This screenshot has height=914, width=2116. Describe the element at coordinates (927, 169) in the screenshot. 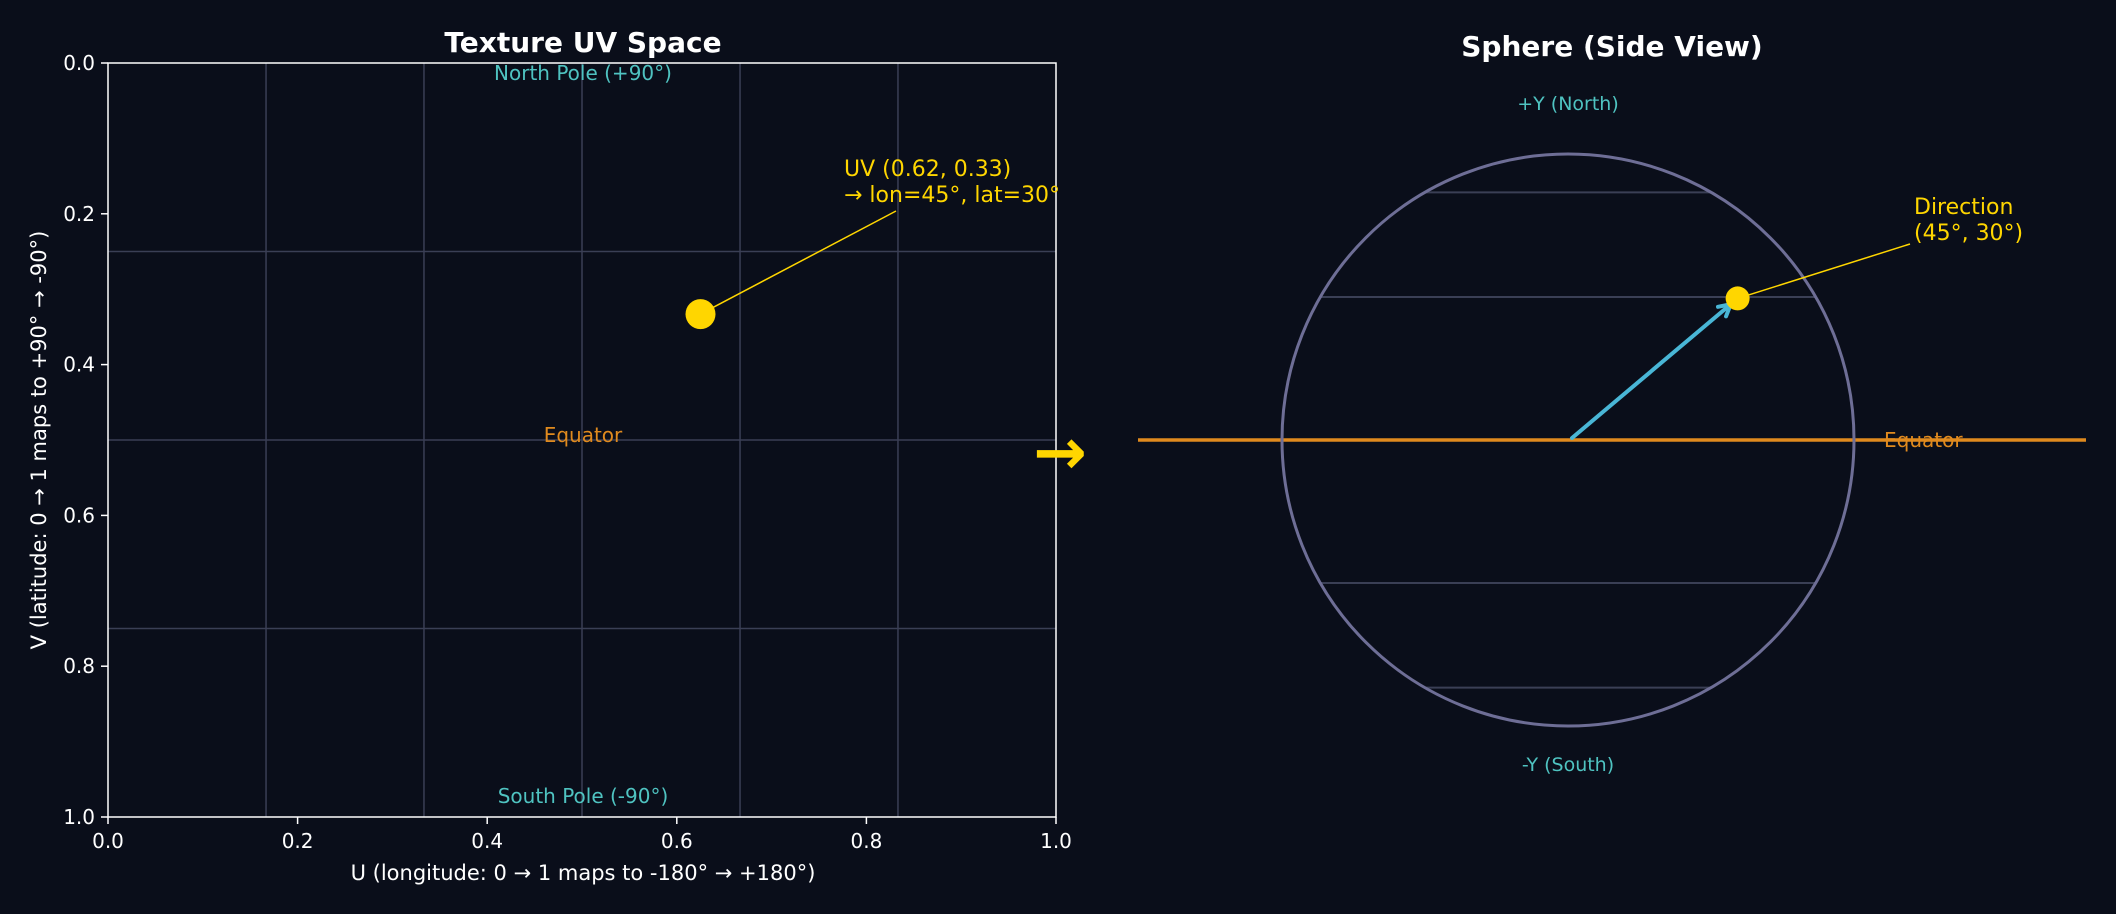

I see `uv-annotation-line1: UV (0.62, 0.33)` at that location.